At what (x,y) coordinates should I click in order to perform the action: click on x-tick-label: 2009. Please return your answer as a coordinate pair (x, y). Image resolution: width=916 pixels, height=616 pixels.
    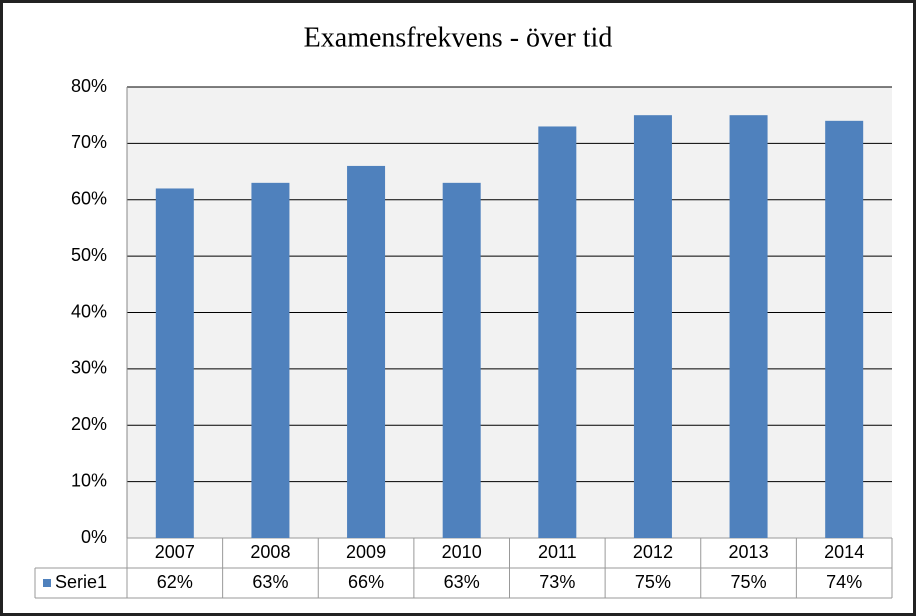
    Looking at the image, I should click on (366, 552).